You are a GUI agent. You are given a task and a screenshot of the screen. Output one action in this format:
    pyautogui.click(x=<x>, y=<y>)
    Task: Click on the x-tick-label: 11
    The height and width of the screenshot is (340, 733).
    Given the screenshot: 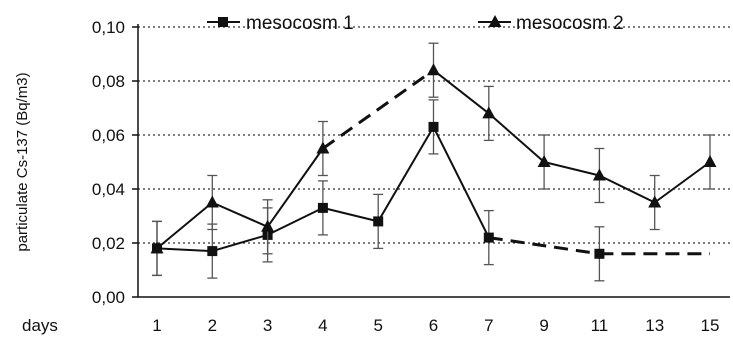 What is the action you would take?
    pyautogui.click(x=600, y=325)
    